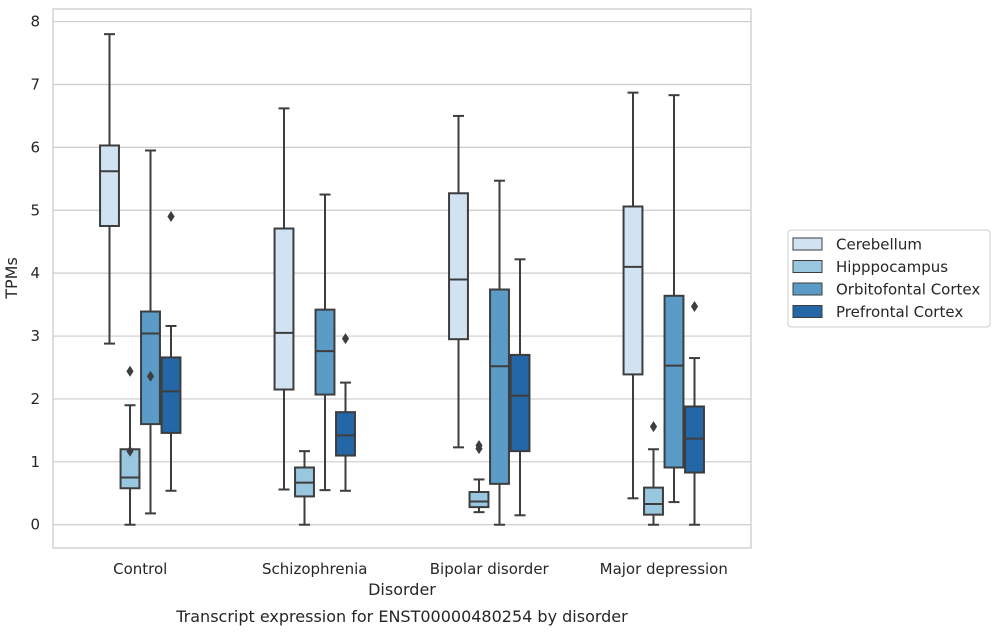 The width and height of the screenshot is (999, 638). Describe the element at coordinates (35, 147) in the screenshot. I see `y-tick-label: 6` at that location.